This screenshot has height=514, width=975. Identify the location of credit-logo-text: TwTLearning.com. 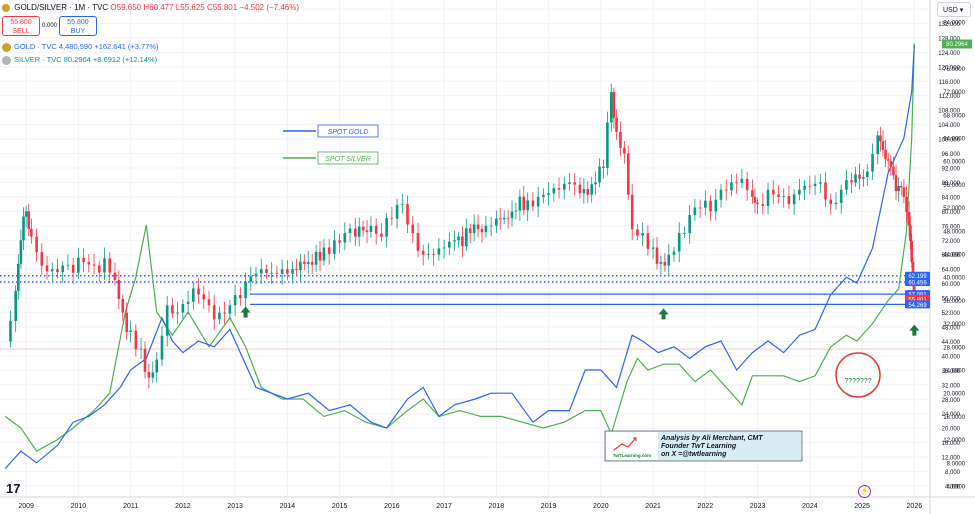
(632, 455).